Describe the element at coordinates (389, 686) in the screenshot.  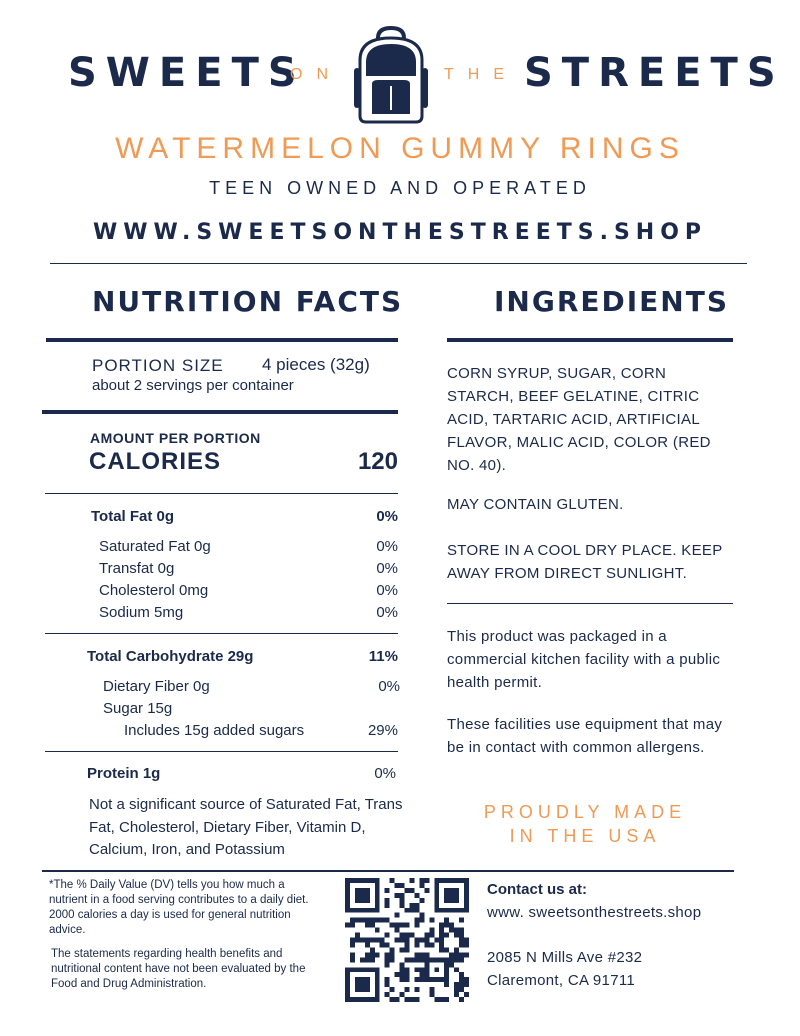
I see `dietary-fiber-value: 0%` at that location.